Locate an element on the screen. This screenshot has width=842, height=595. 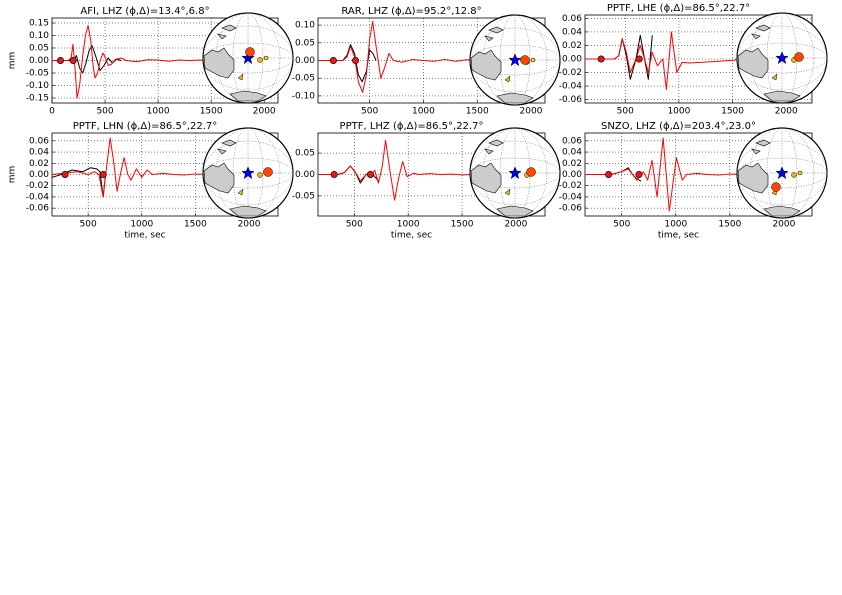
y-tick-label: 0.15 is located at coordinates (39, 24).